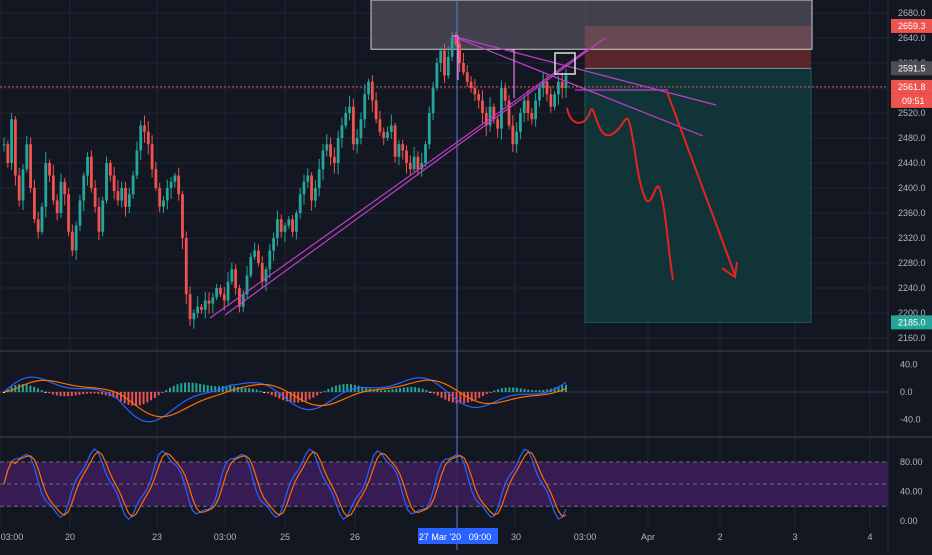 The image size is (932, 555). Describe the element at coordinates (225, 537) in the screenshot. I see `x-axis-label: 03:00` at that location.